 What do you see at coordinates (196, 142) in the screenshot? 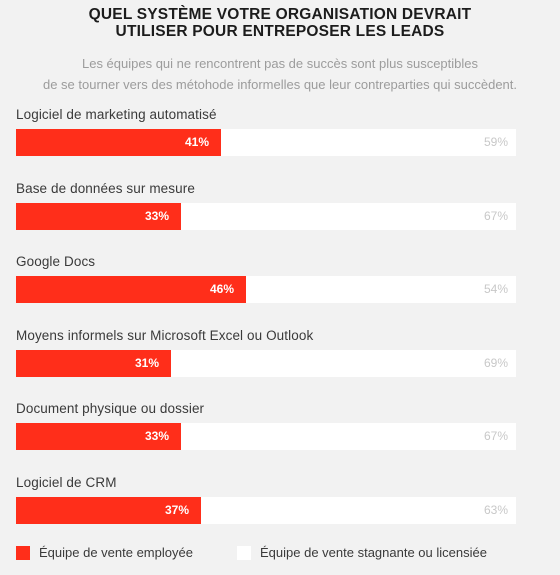
I see `data-label-employed: 41%` at bounding box center [196, 142].